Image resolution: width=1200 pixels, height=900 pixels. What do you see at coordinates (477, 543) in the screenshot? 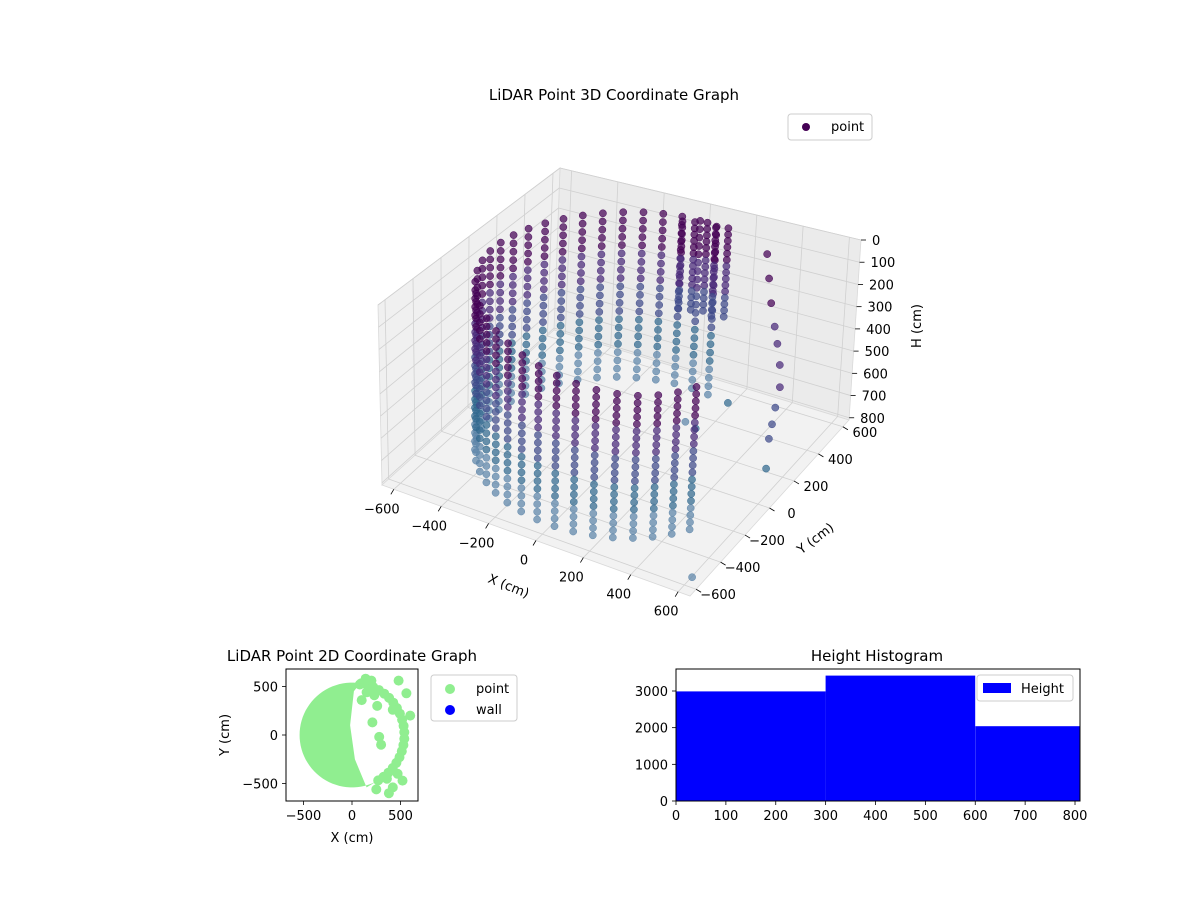
I see `x-tick-label-3d: −200` at bounding box center [477, 543].